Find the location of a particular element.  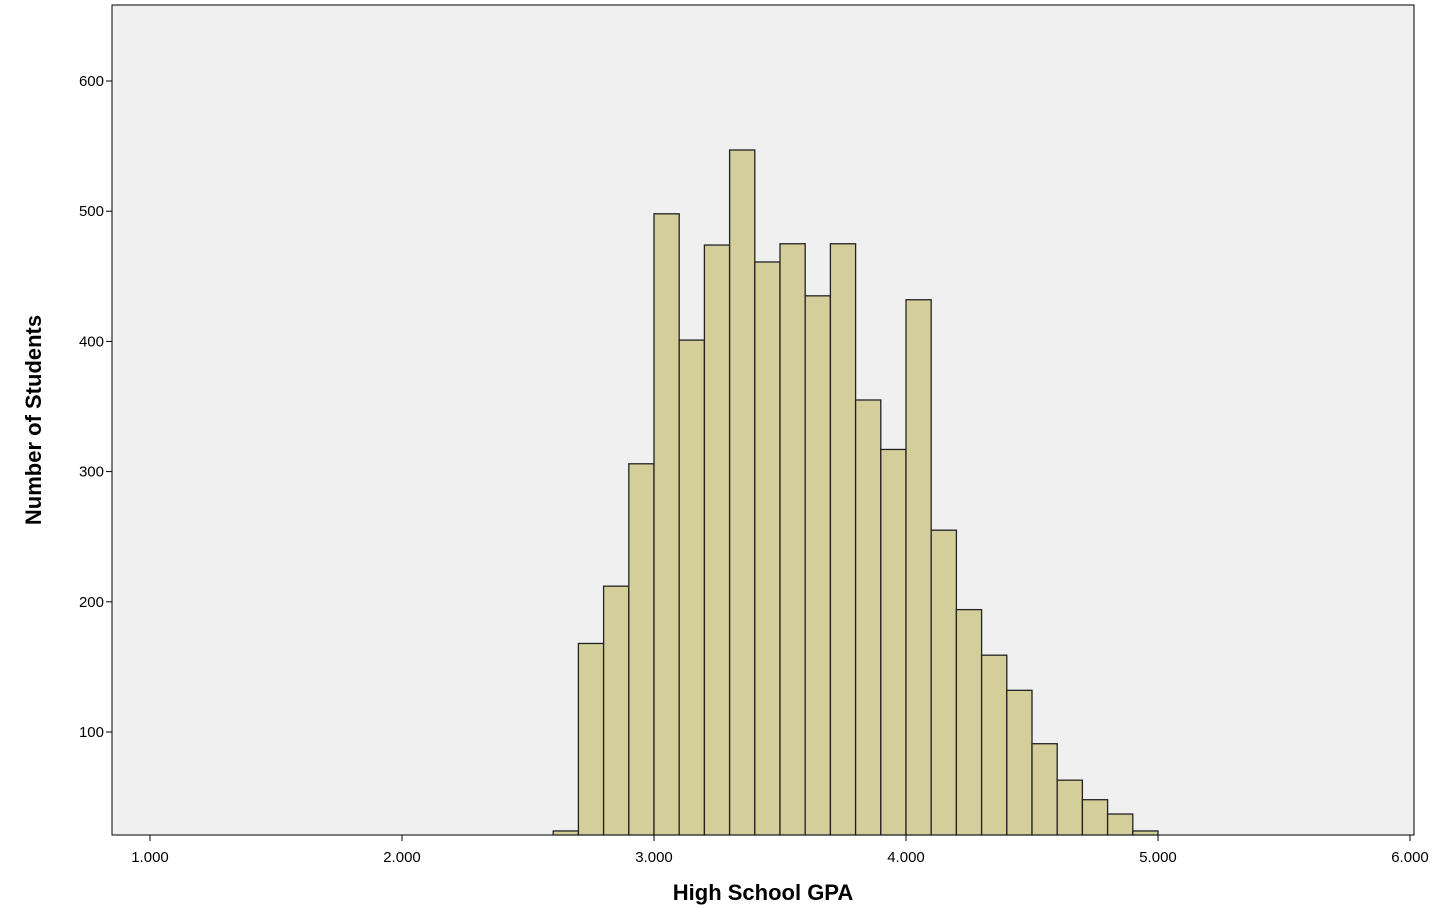

y-tick-label: 400 is located at coordinates (91, 341).